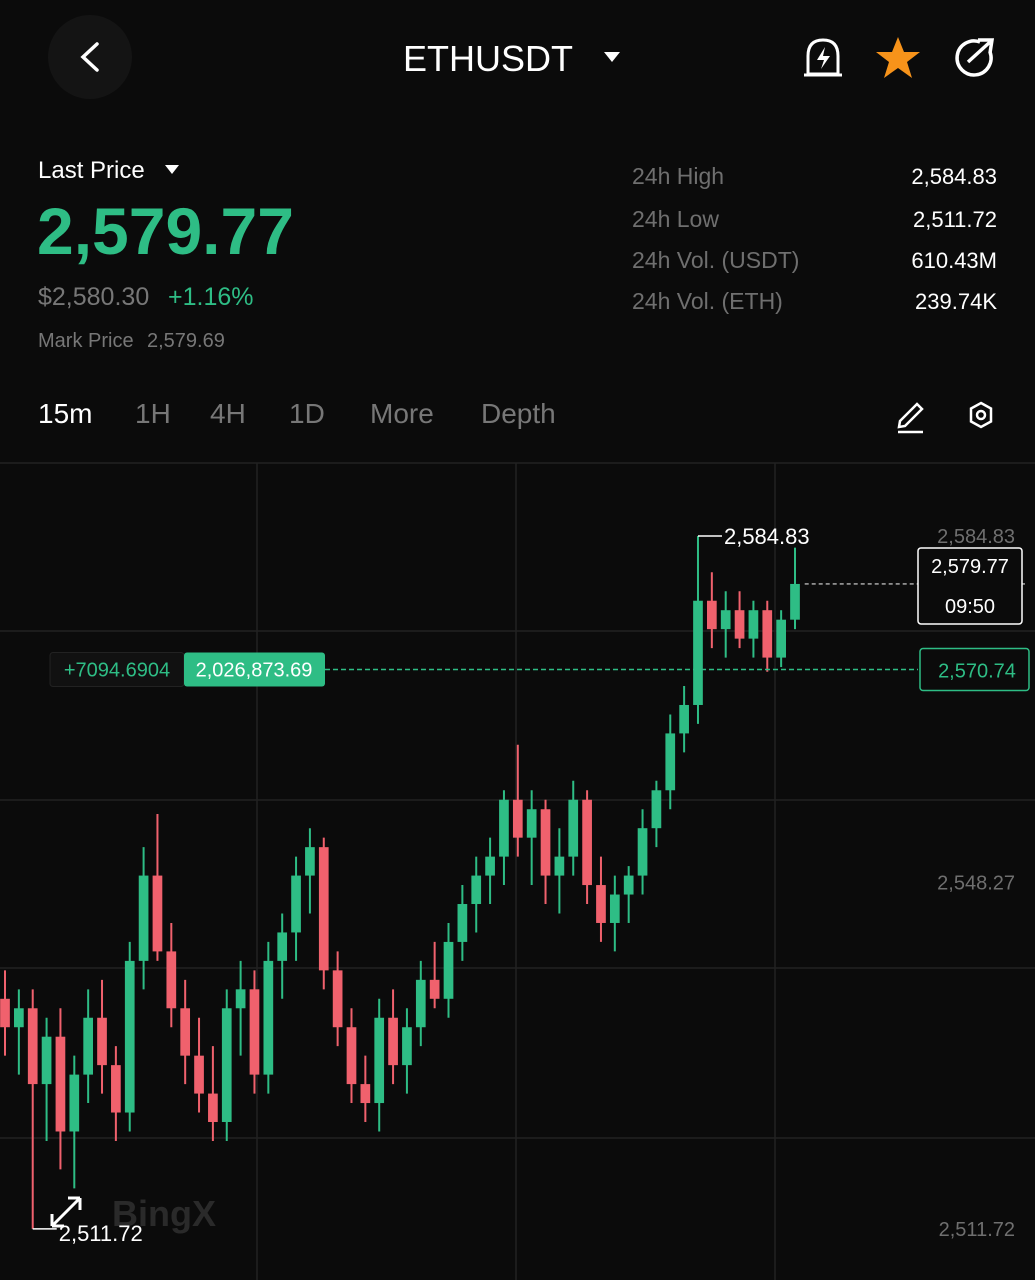 This screenshot has width=1035, height=1280. I want to click on tab: 15m, so click(65, 413).